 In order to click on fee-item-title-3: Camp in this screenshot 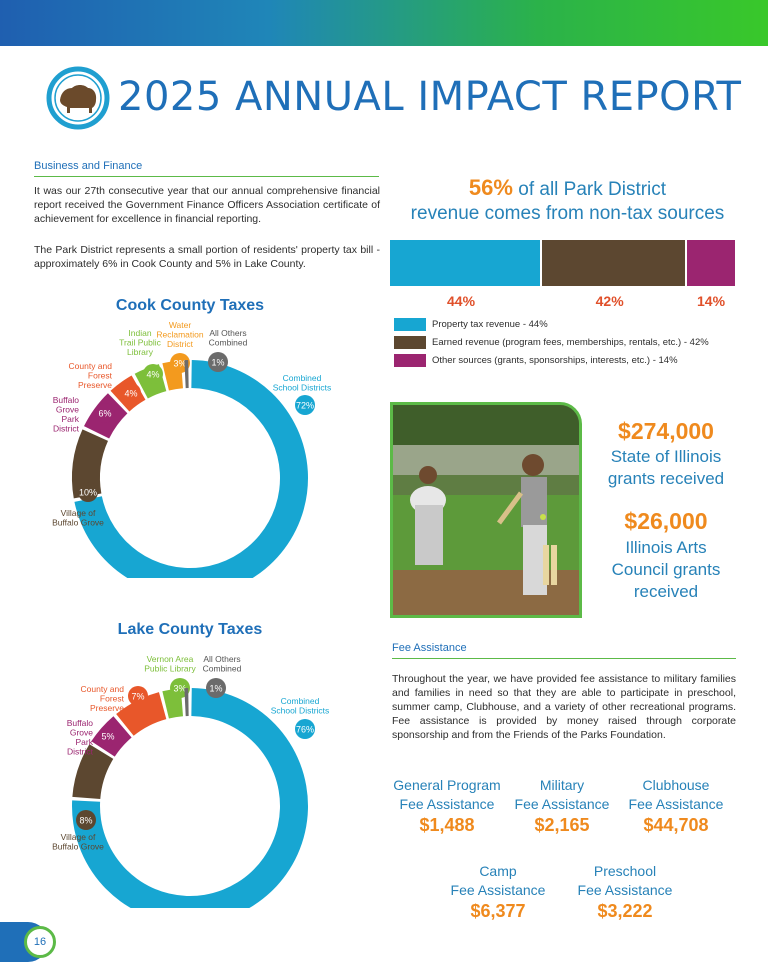, I will do `click(498, 871)`.